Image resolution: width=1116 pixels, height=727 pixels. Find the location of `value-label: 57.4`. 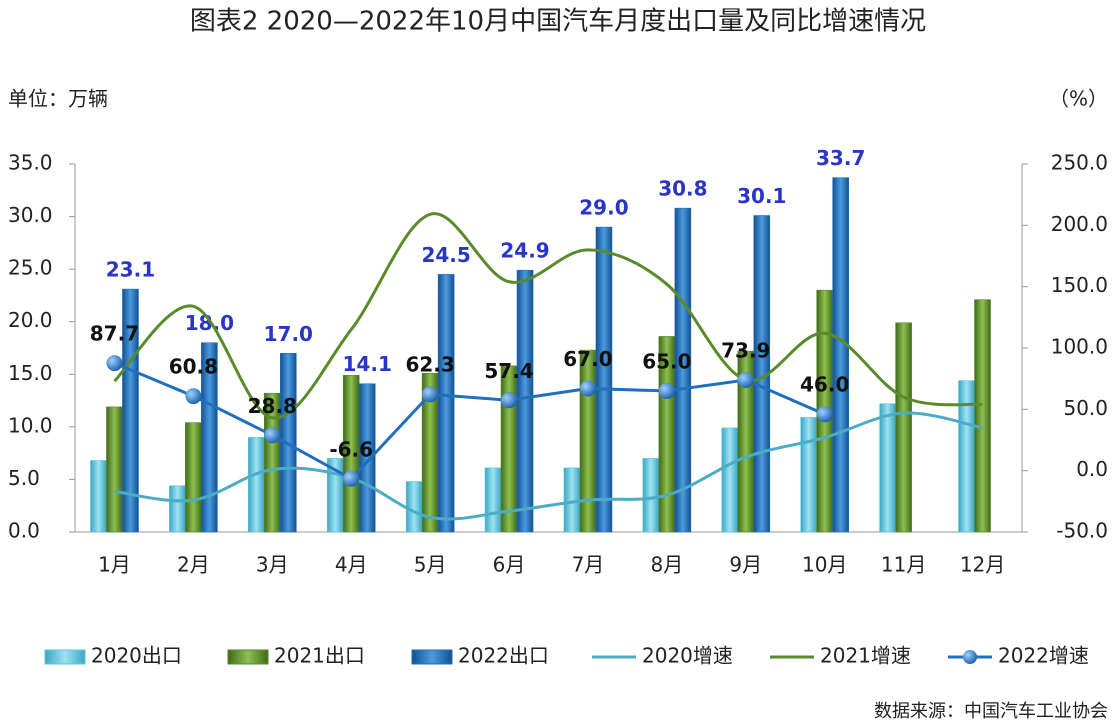

value-label: 57.4 is located at coordinates (508, 371).